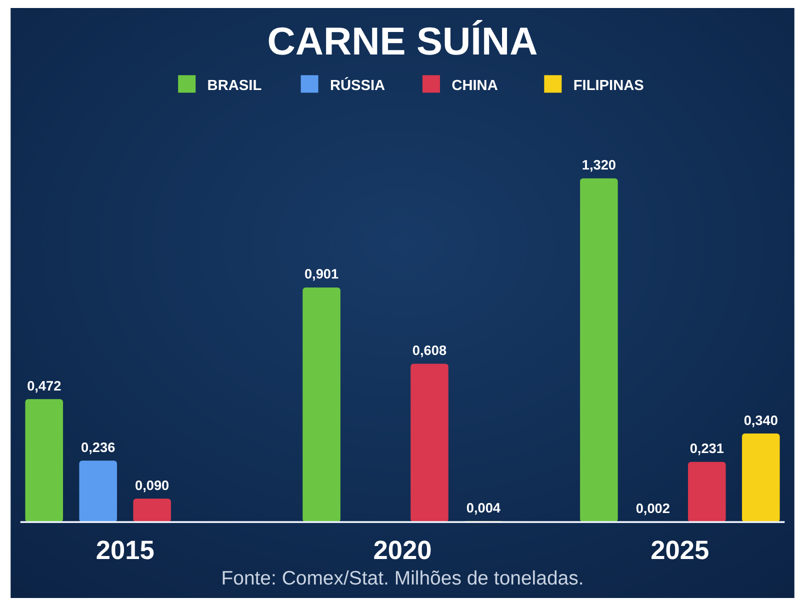 The width and height of the screenshot is (805, 606). I want to click on data-label: 0,901, so click(321, 274).